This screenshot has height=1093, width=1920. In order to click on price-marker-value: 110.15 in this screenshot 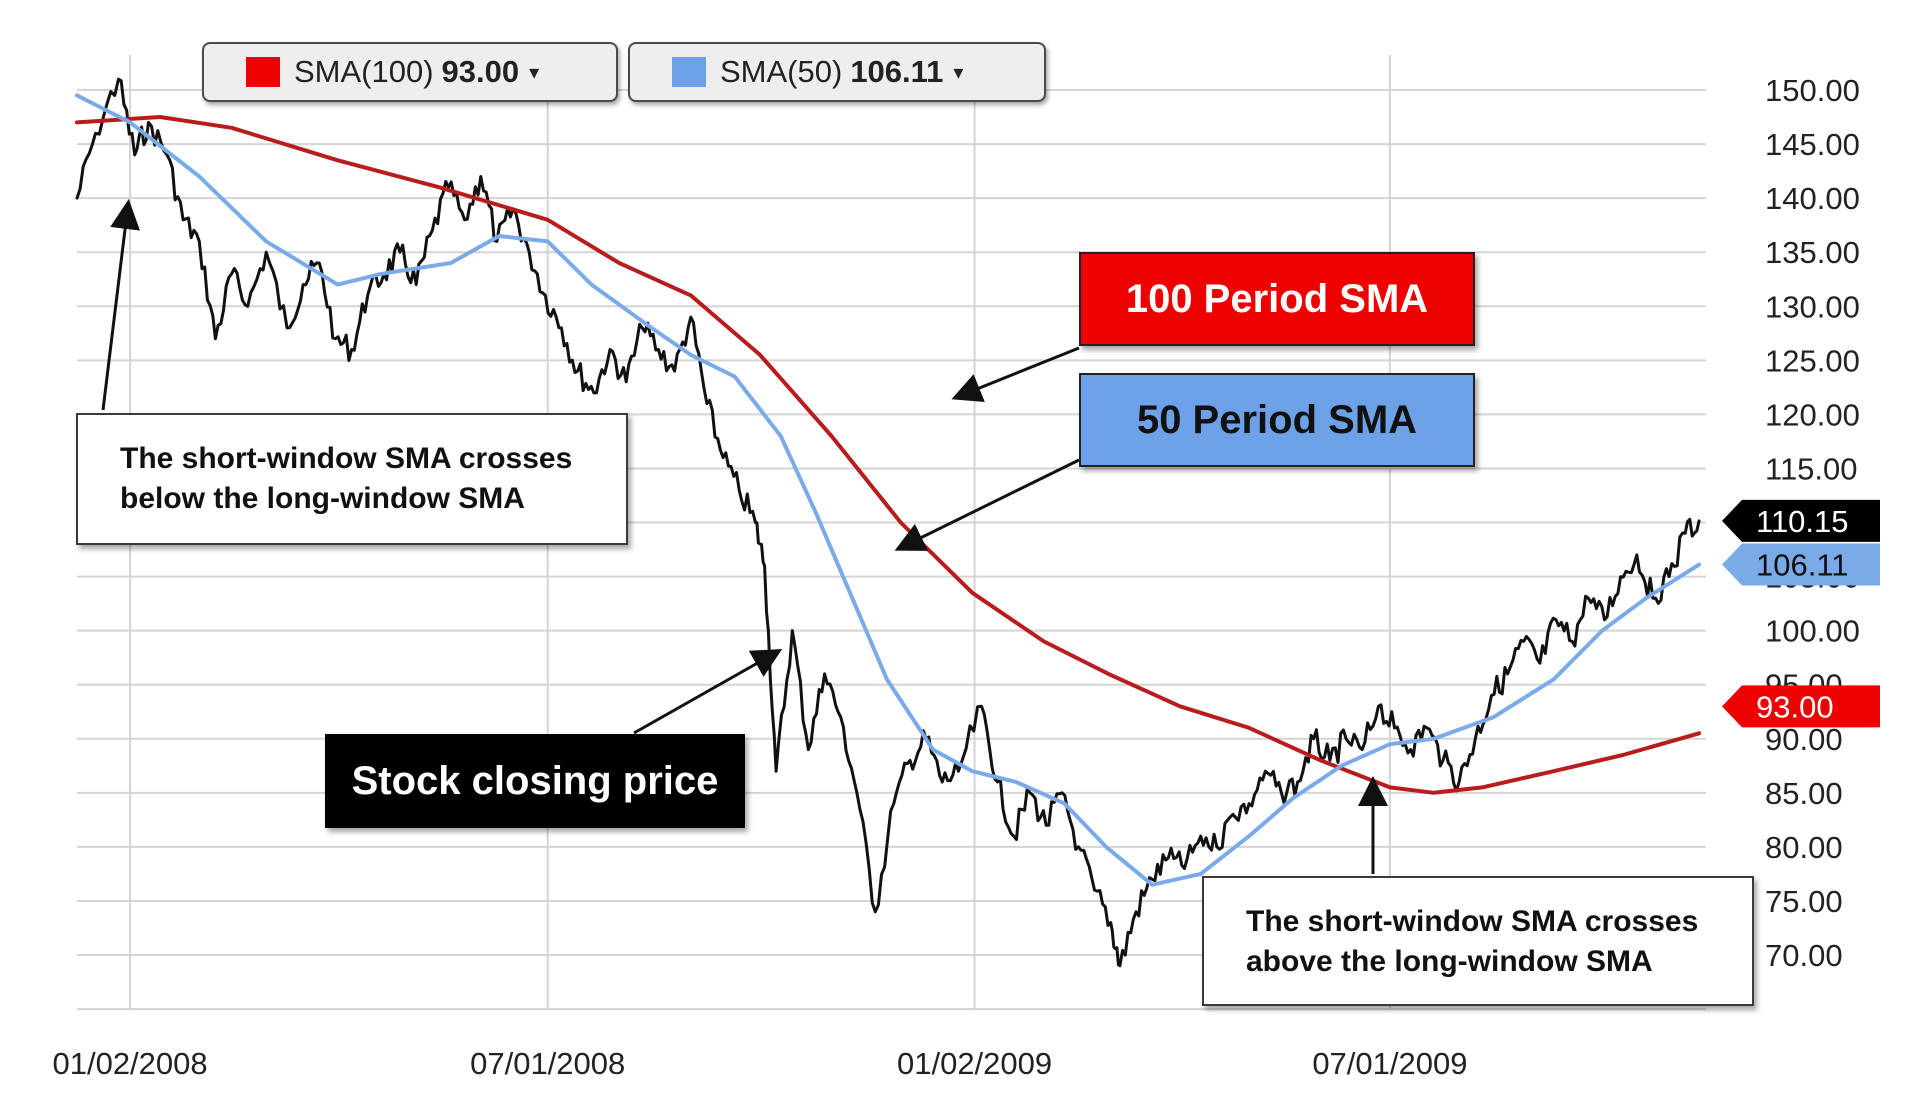, I will do `click(1802, 521)`.